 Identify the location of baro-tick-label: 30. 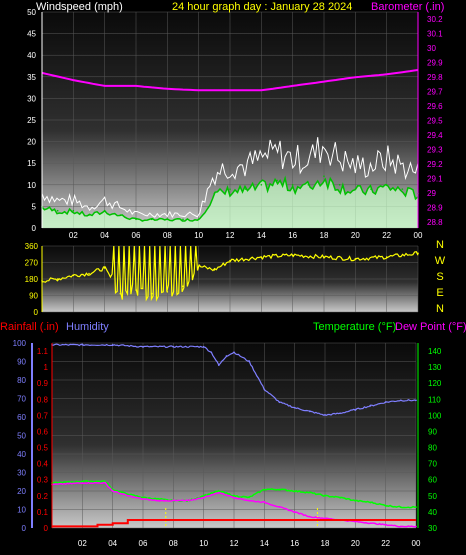
(431, 48).